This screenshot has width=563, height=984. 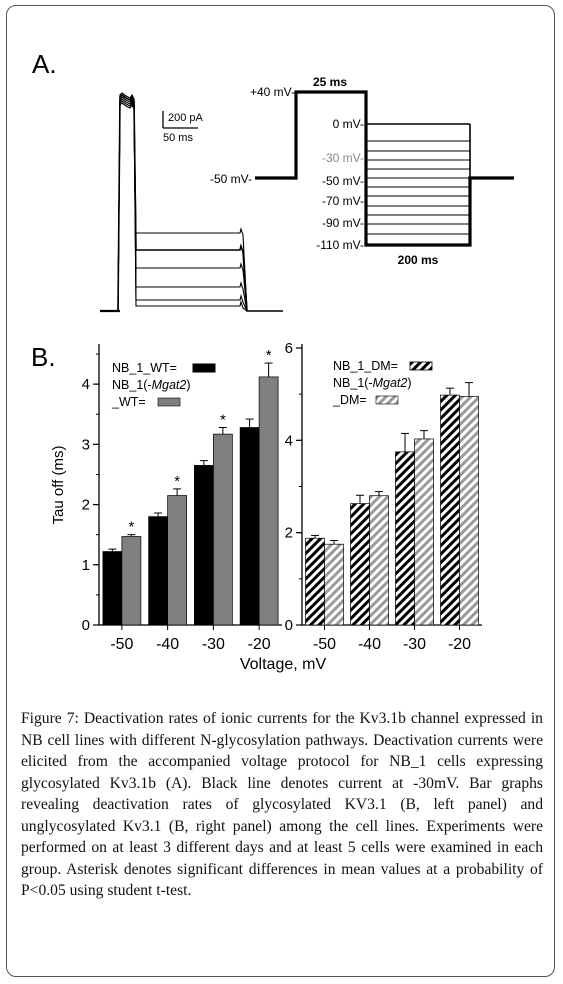 I want to click on protocol-step-label: -30 mV-, so click(x=343, y=158).